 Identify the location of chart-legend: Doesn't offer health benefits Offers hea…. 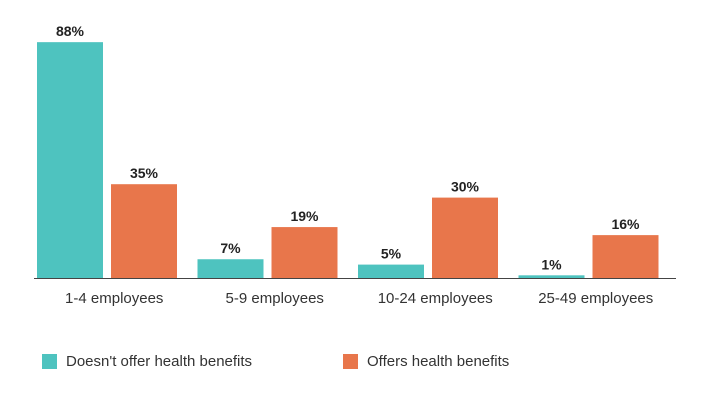
(359, 365).